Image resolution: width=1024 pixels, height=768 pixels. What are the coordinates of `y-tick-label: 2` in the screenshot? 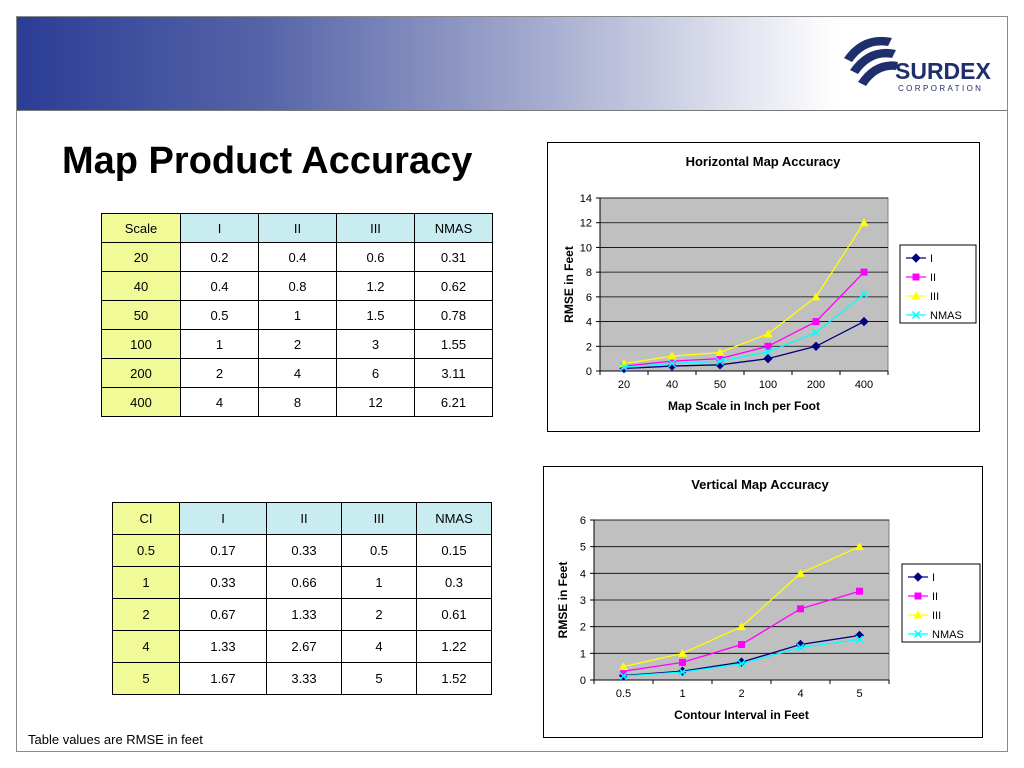 It's located at (583, 628).